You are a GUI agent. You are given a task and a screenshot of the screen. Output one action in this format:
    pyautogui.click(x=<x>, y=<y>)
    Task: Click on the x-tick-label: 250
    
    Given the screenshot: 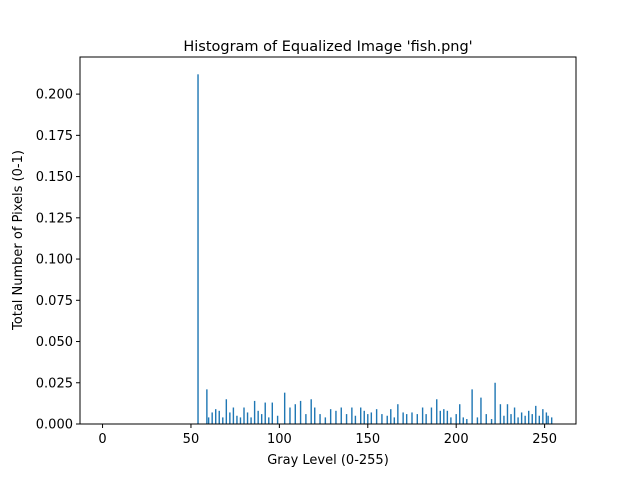 What is the action you would take?
    pyautogui.click(x=544, y=439)
    